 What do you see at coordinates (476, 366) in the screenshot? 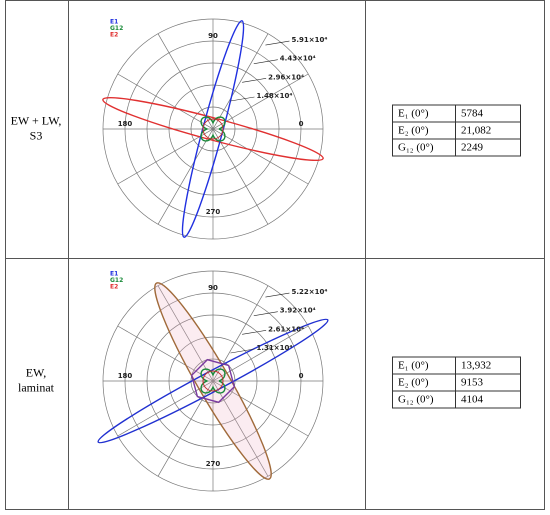
I see `table-value: 13,932` at bounding box center [476, 366].